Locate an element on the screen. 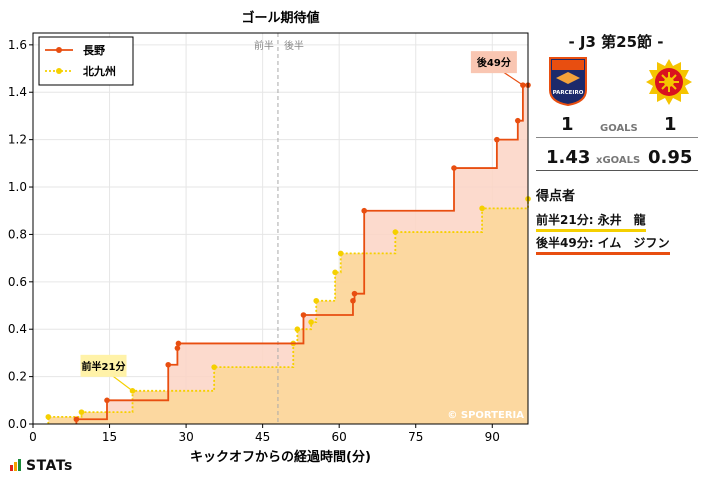  away-xg: 0.95 is located at coordinates (670, 157).